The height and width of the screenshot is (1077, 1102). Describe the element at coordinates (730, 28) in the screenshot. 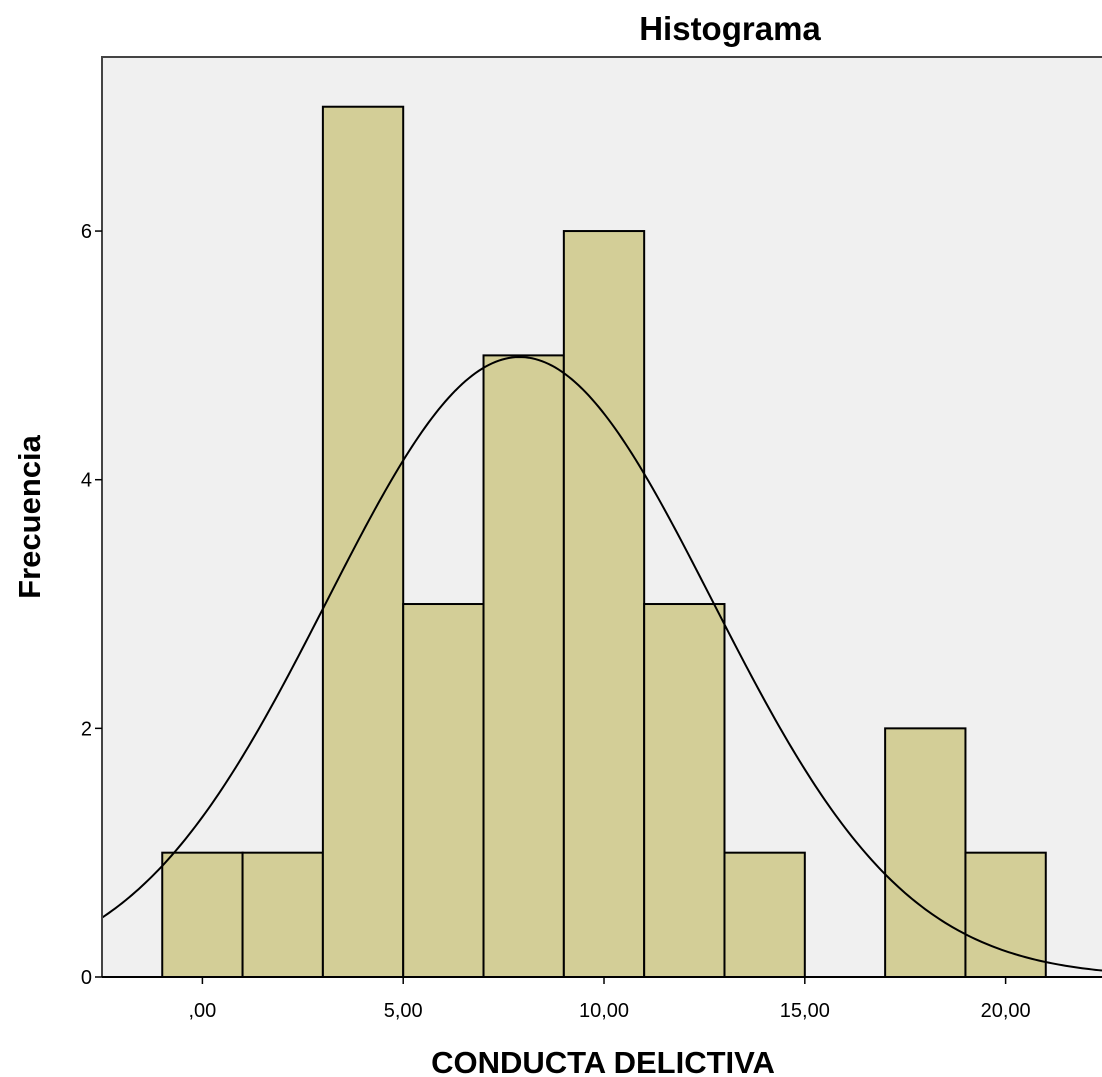

I see `chart-title: Histograma` at that location.